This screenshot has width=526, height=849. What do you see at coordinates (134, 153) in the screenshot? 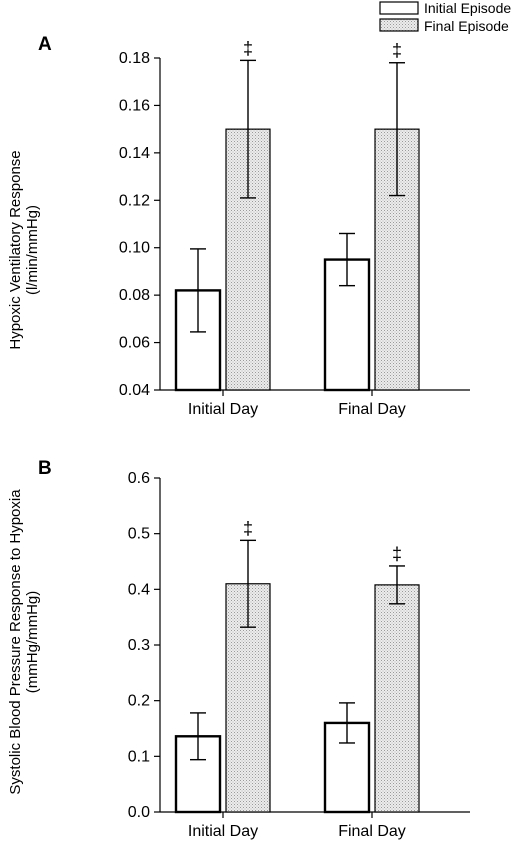
I see `y-tick-label: 0.14` at bounding box center [134, 153].